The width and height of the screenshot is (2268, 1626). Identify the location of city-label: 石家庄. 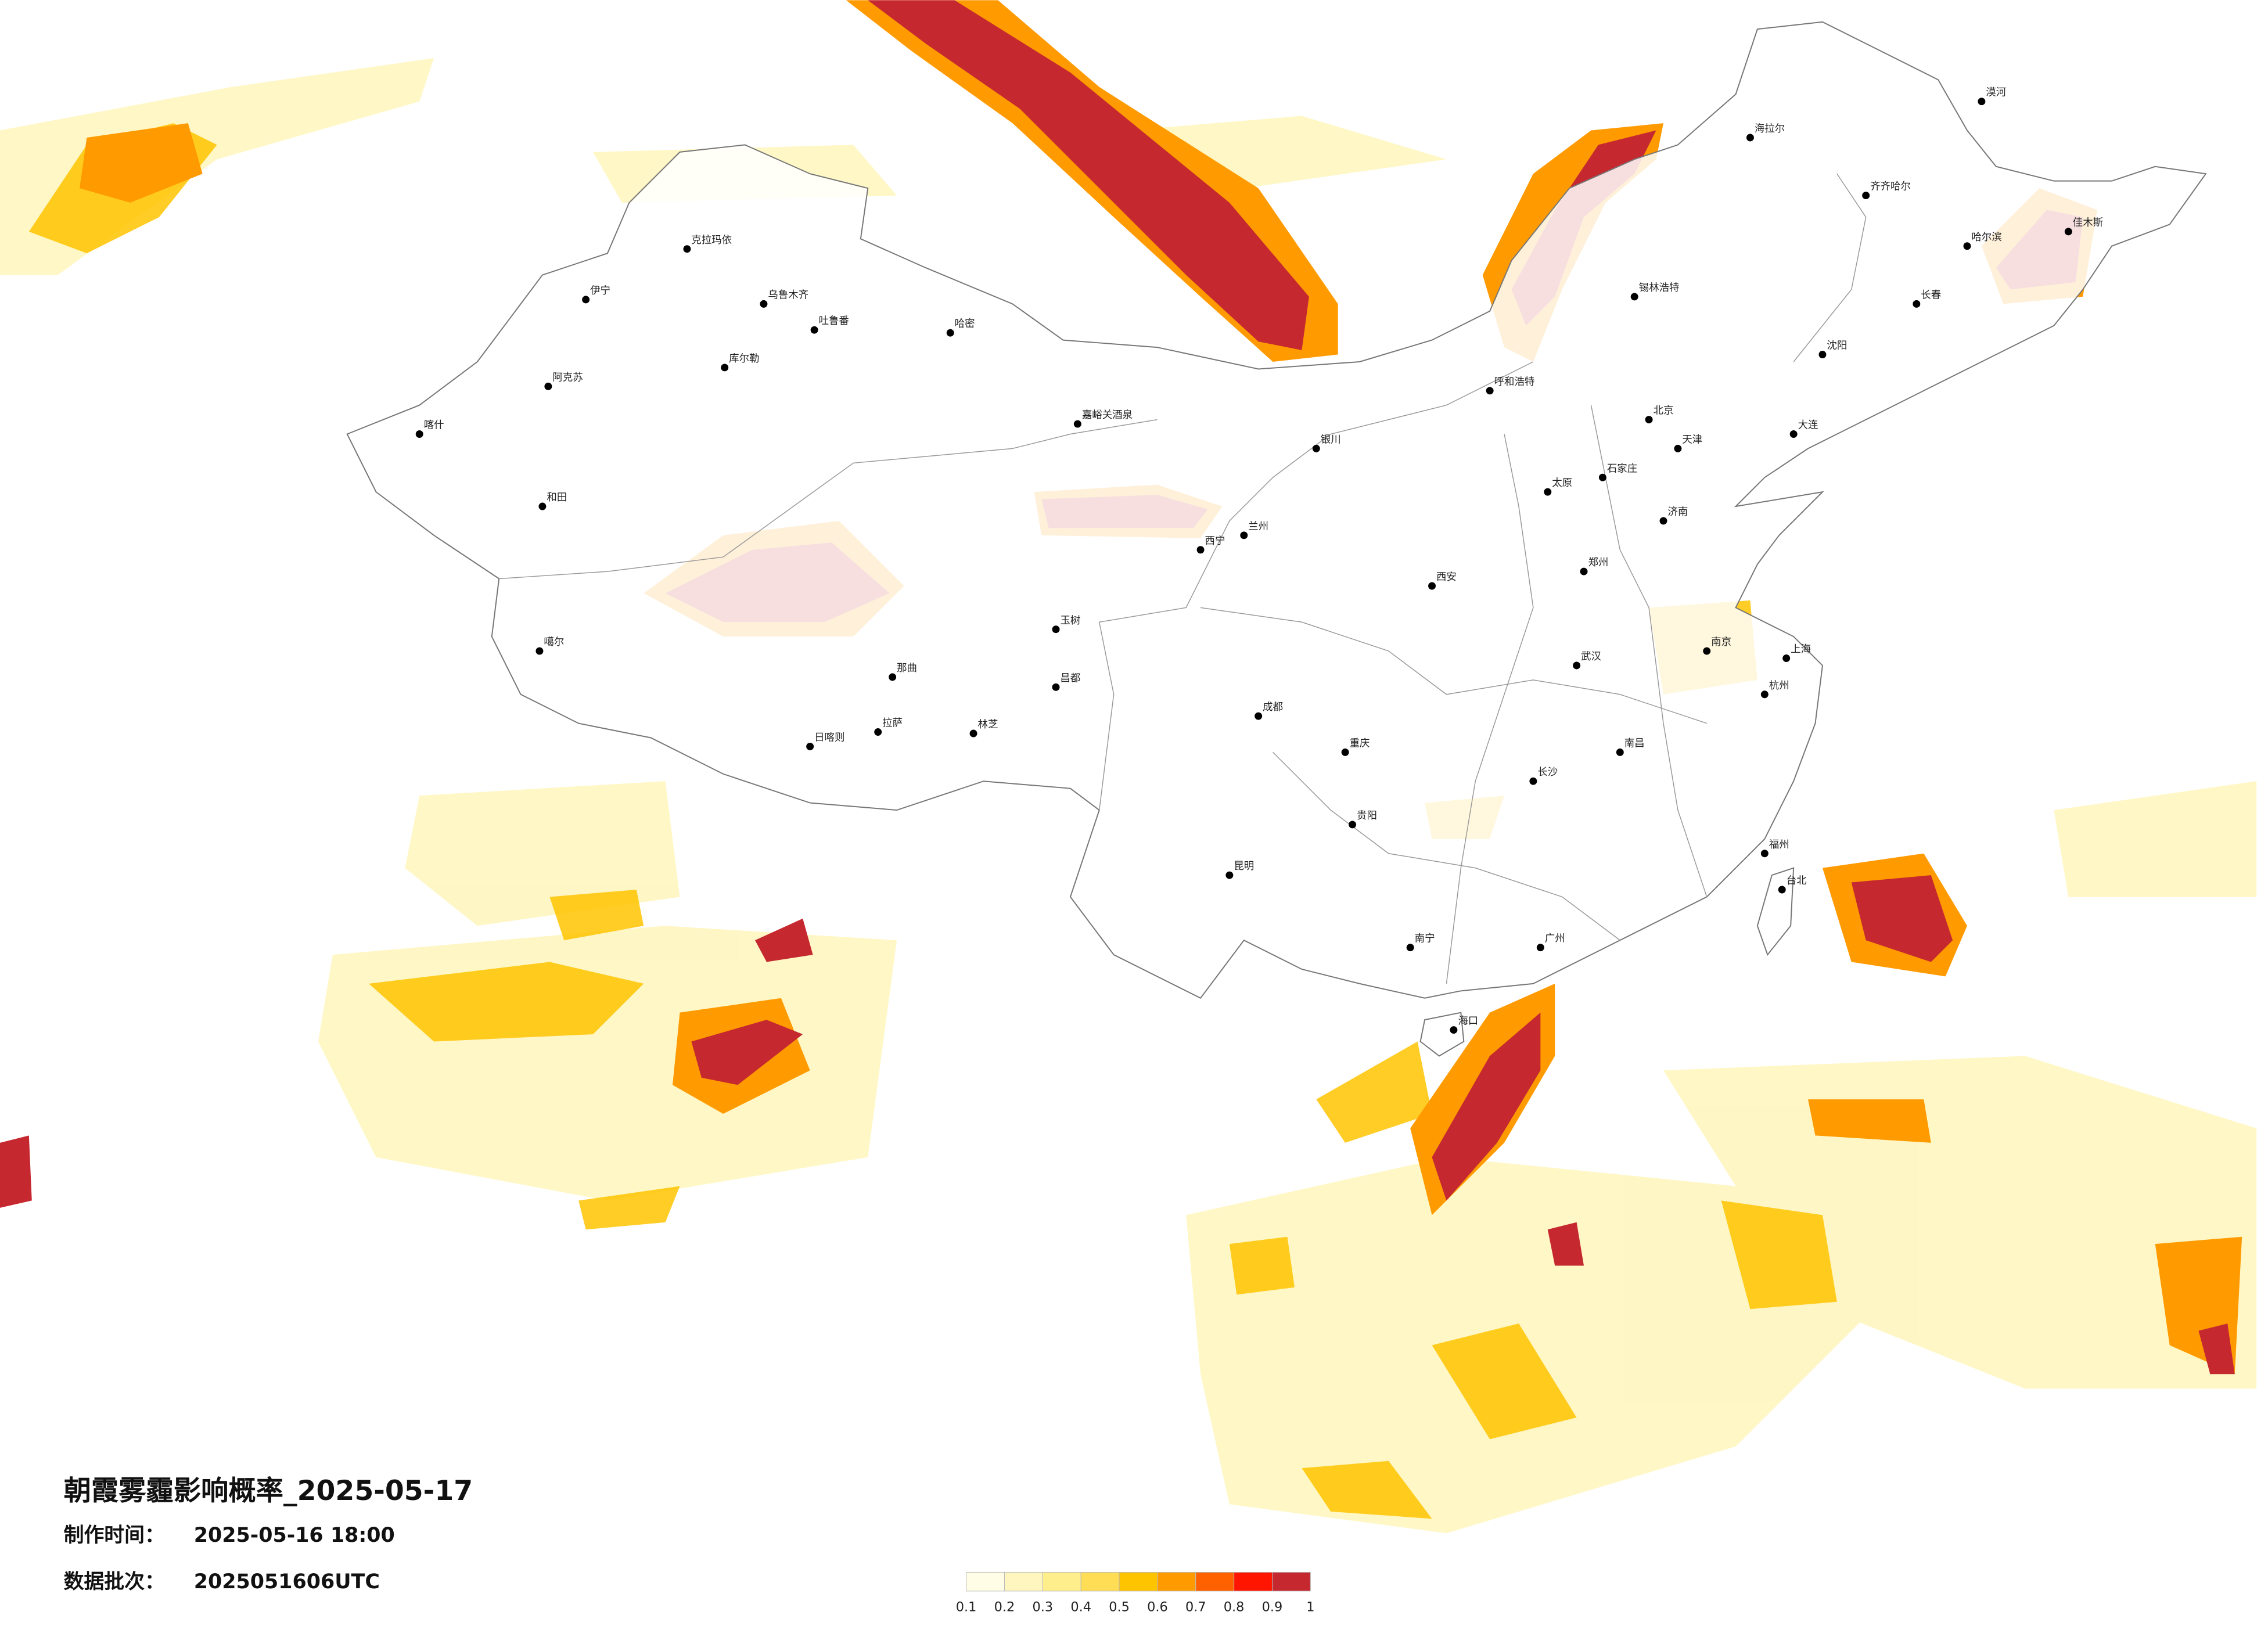
(1622, 469).